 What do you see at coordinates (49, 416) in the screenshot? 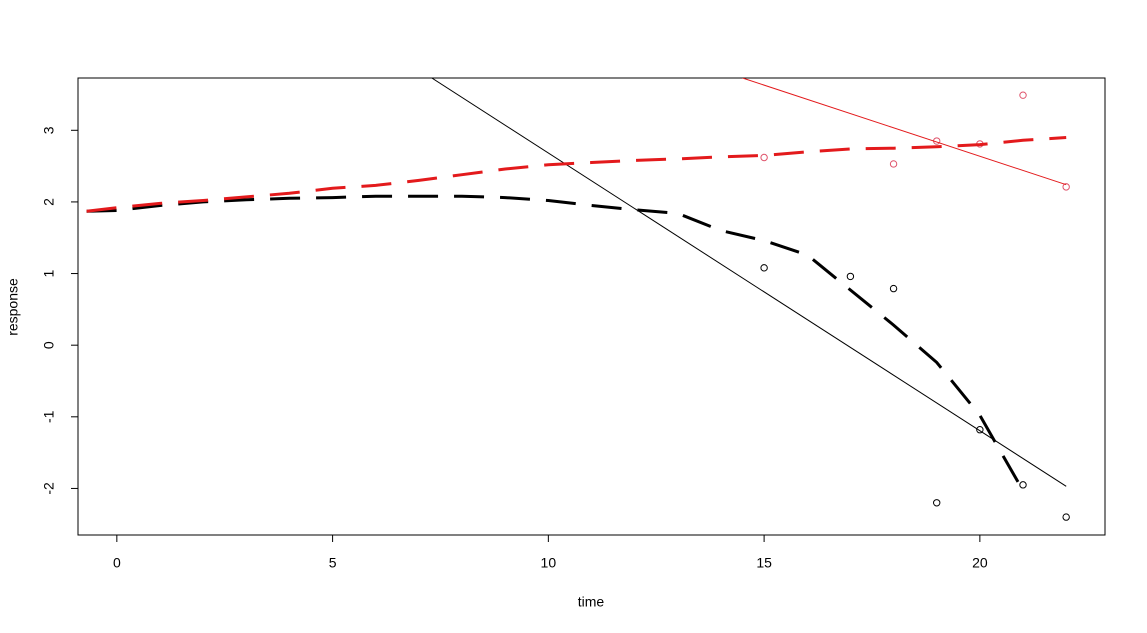
I see `y-tick-label: -1` at bounding box center [49, 416].